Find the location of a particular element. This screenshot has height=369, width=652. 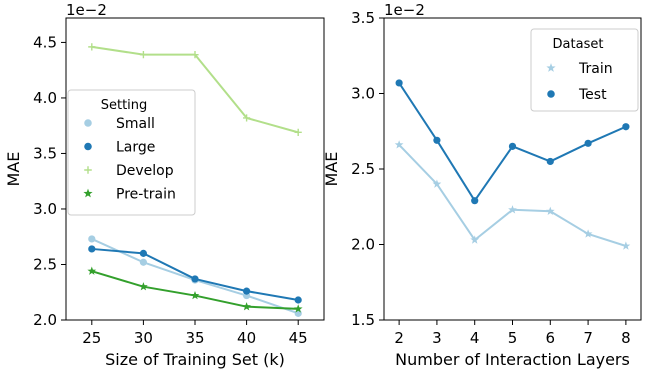

legend-marker-large is located at coordinates (88, 146).